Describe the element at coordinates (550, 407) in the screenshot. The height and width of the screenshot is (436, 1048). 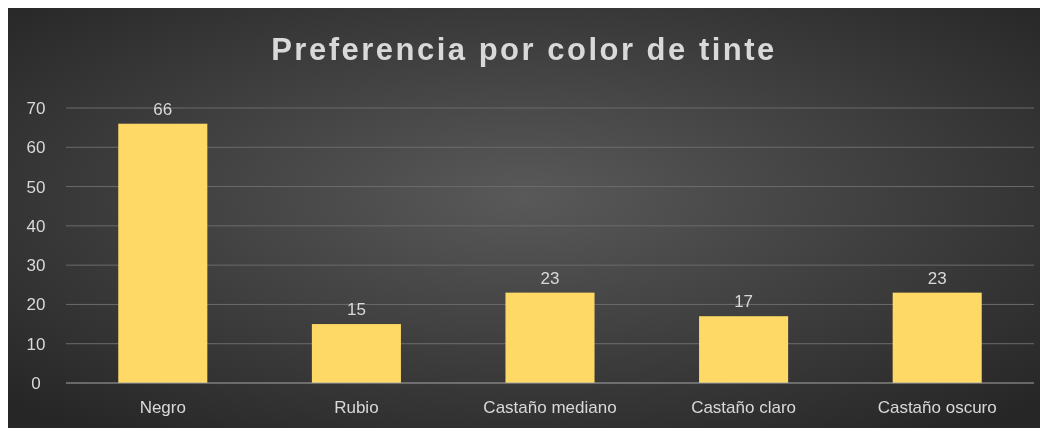
I see `x-tick-label: Castaño mediano` at that location.